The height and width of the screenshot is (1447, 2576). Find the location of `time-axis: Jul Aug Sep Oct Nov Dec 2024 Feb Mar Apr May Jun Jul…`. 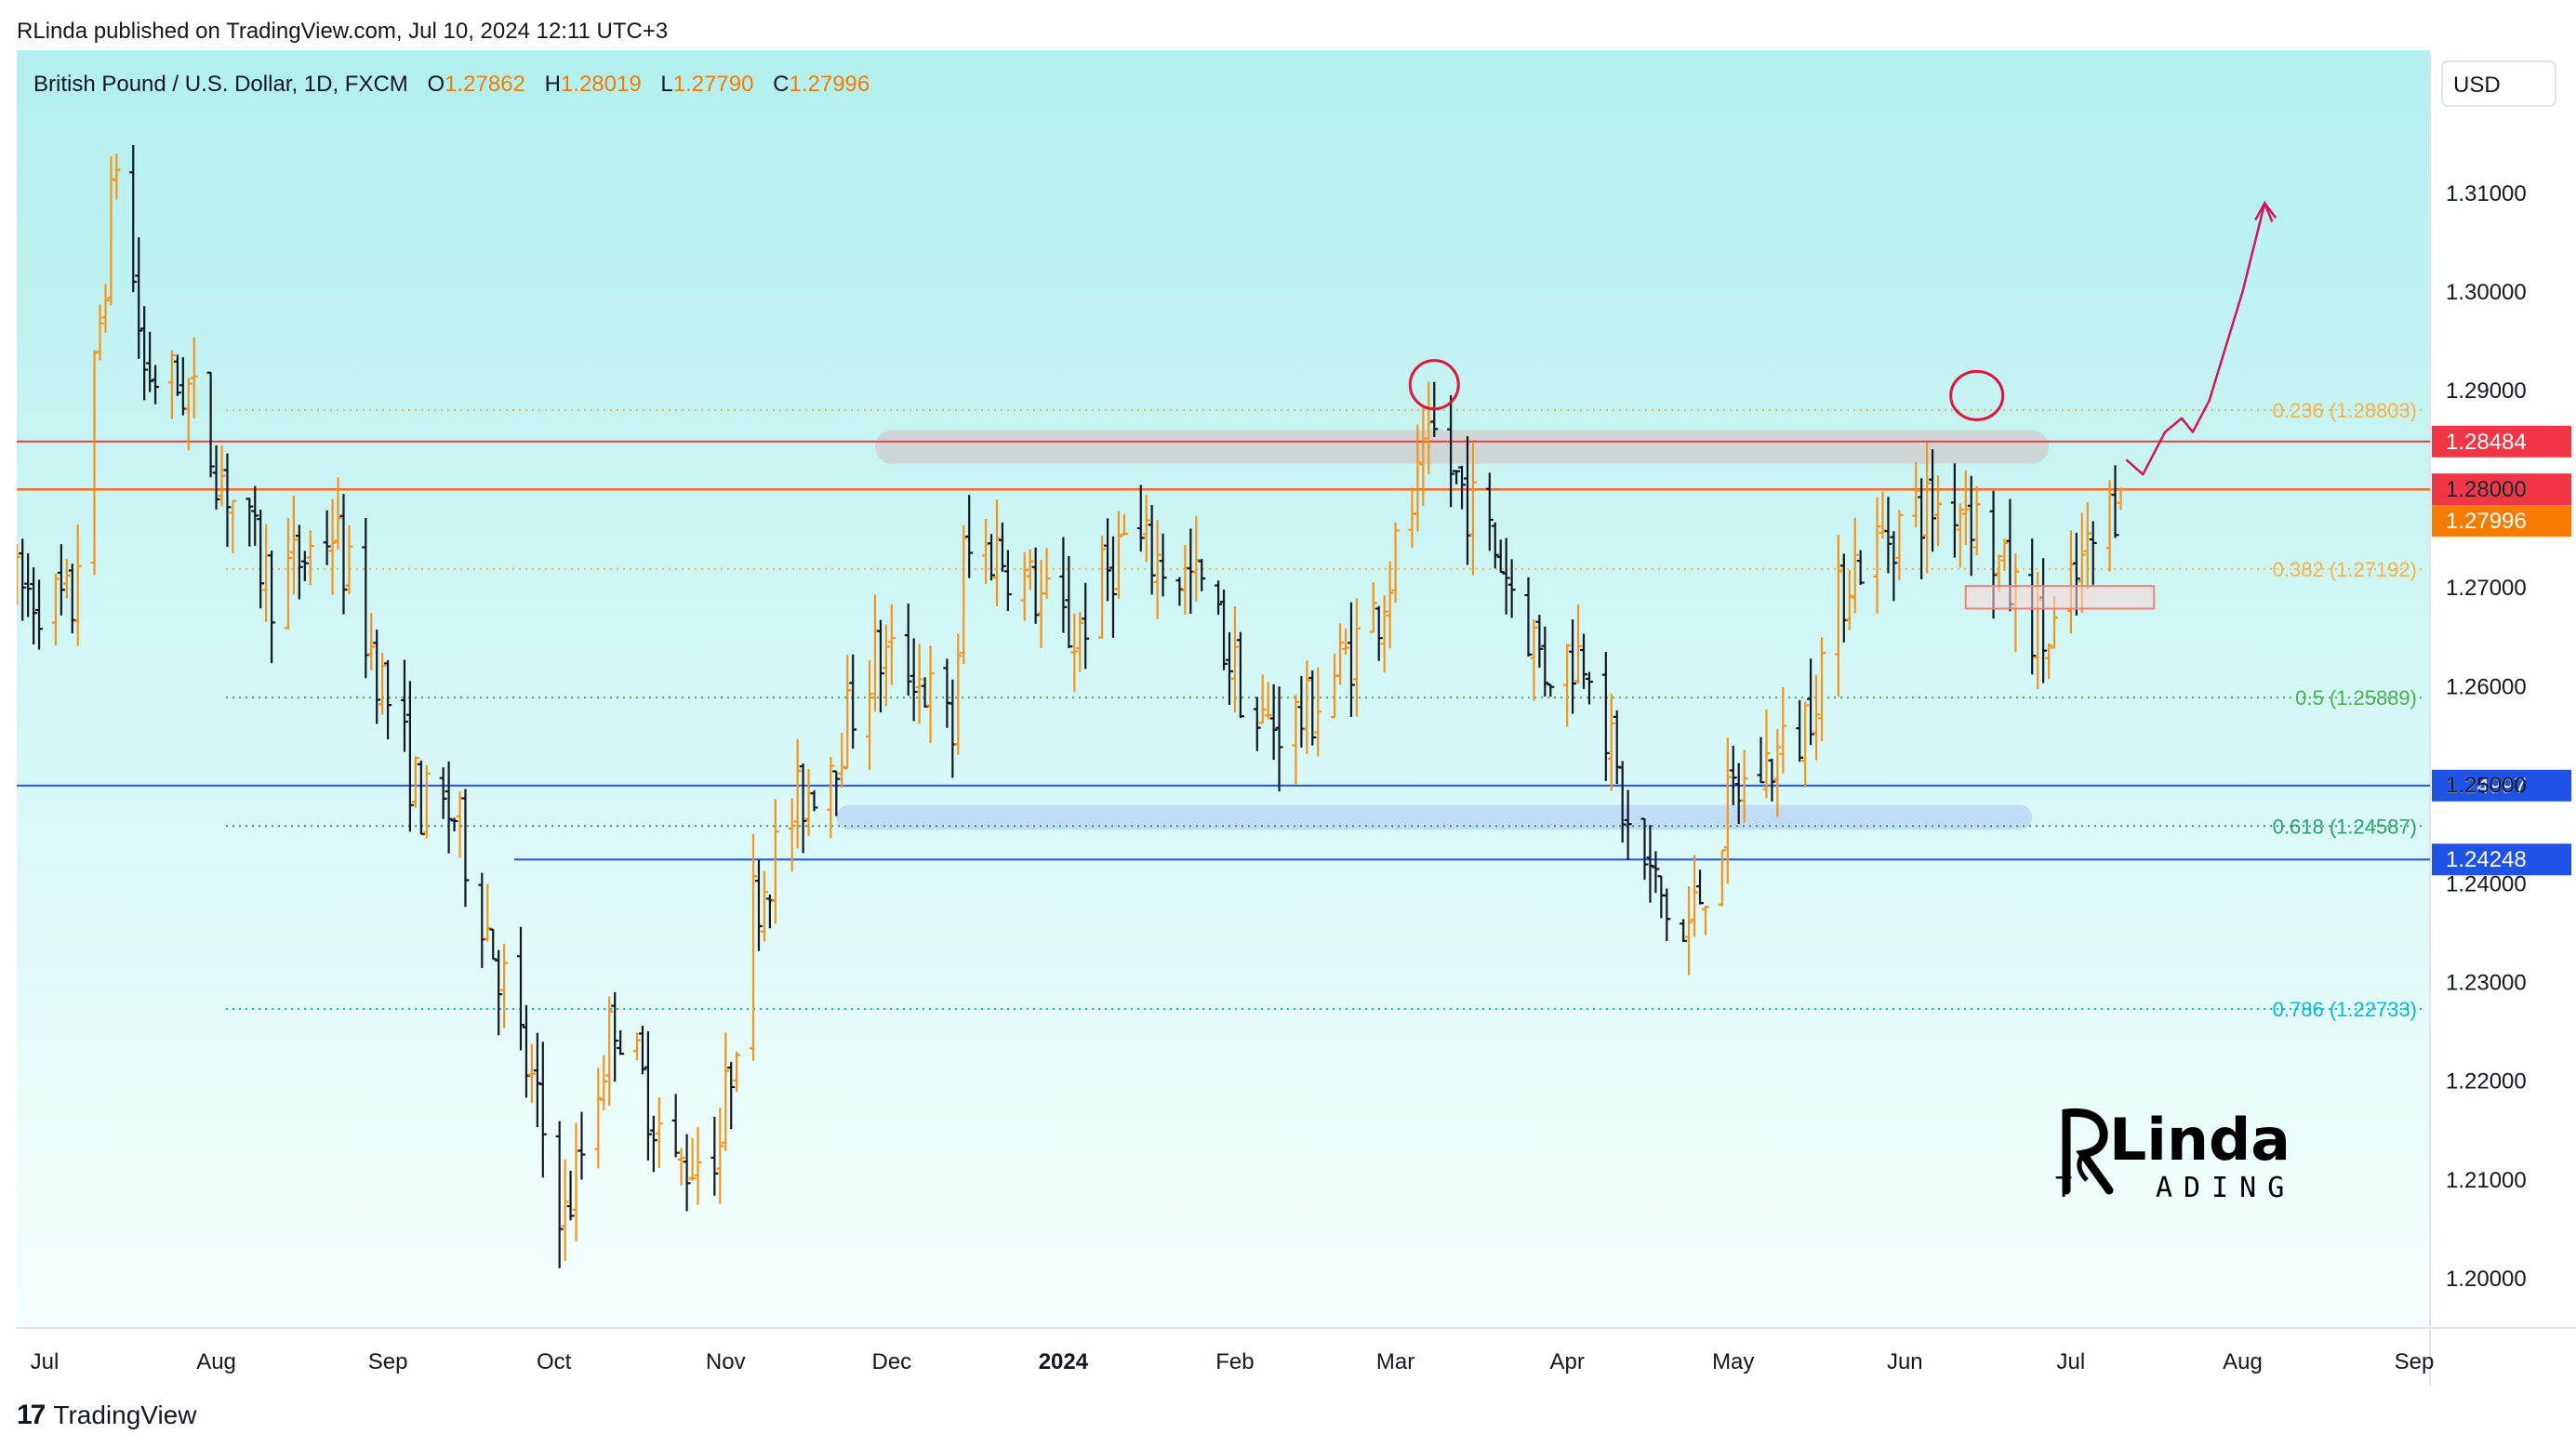

time-axis: Jul Aug Sep Oct Nov Dec 2024 Feb Mar Apr May Jun Jul… is located at coordinates (1233, 1361).